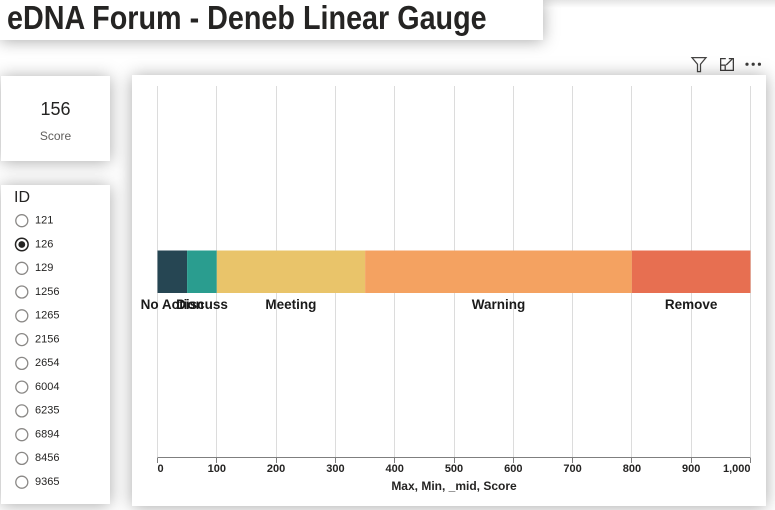 This screenshot has width=775, height=510. What do you see at coordinates (44, 268) in the screenshot?
I see `svg-text: 129` at bounding box center [44, 268].